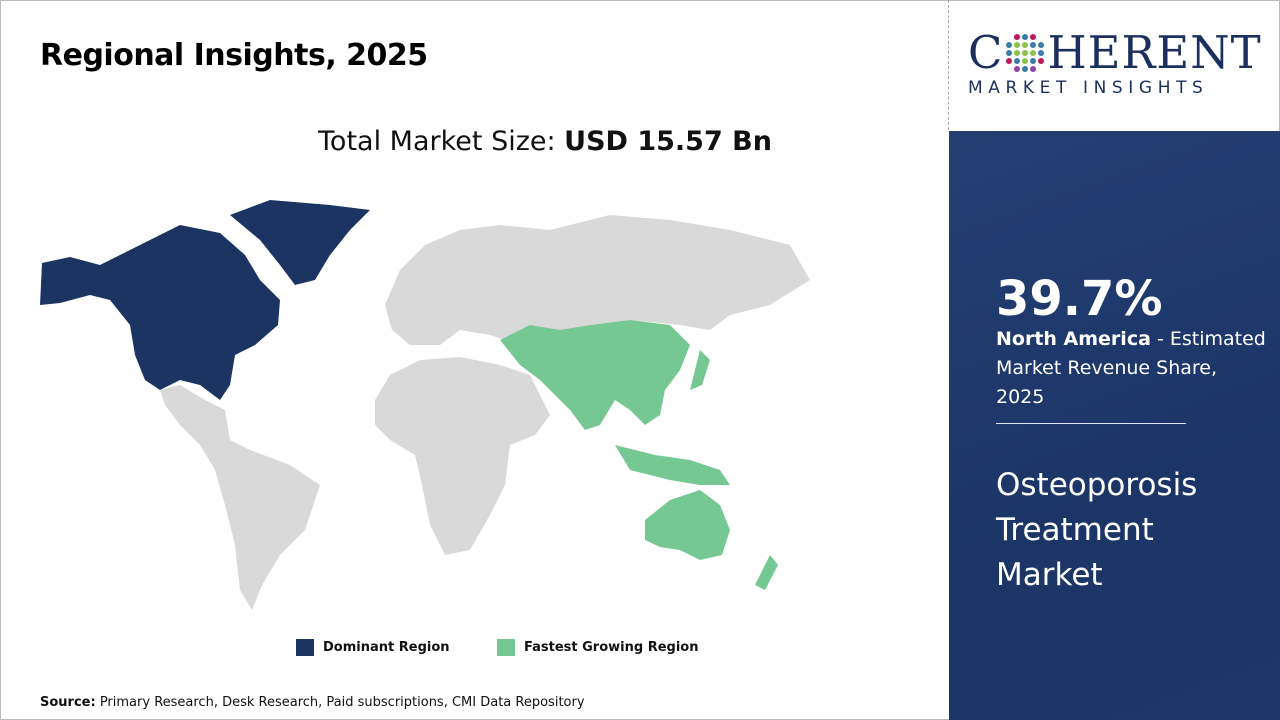  Describe the element at coordinates (462, 456) in the screenshot. I see `region-middle-east-africa` at that location.